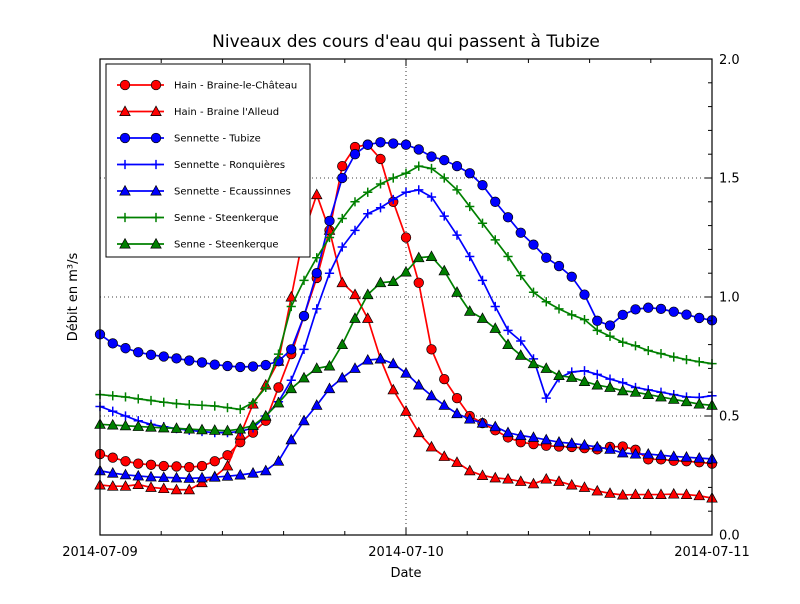 The image size is (800, 604). I want to click on legend-entry: Sennette - Ronquières, so click(201, 165).